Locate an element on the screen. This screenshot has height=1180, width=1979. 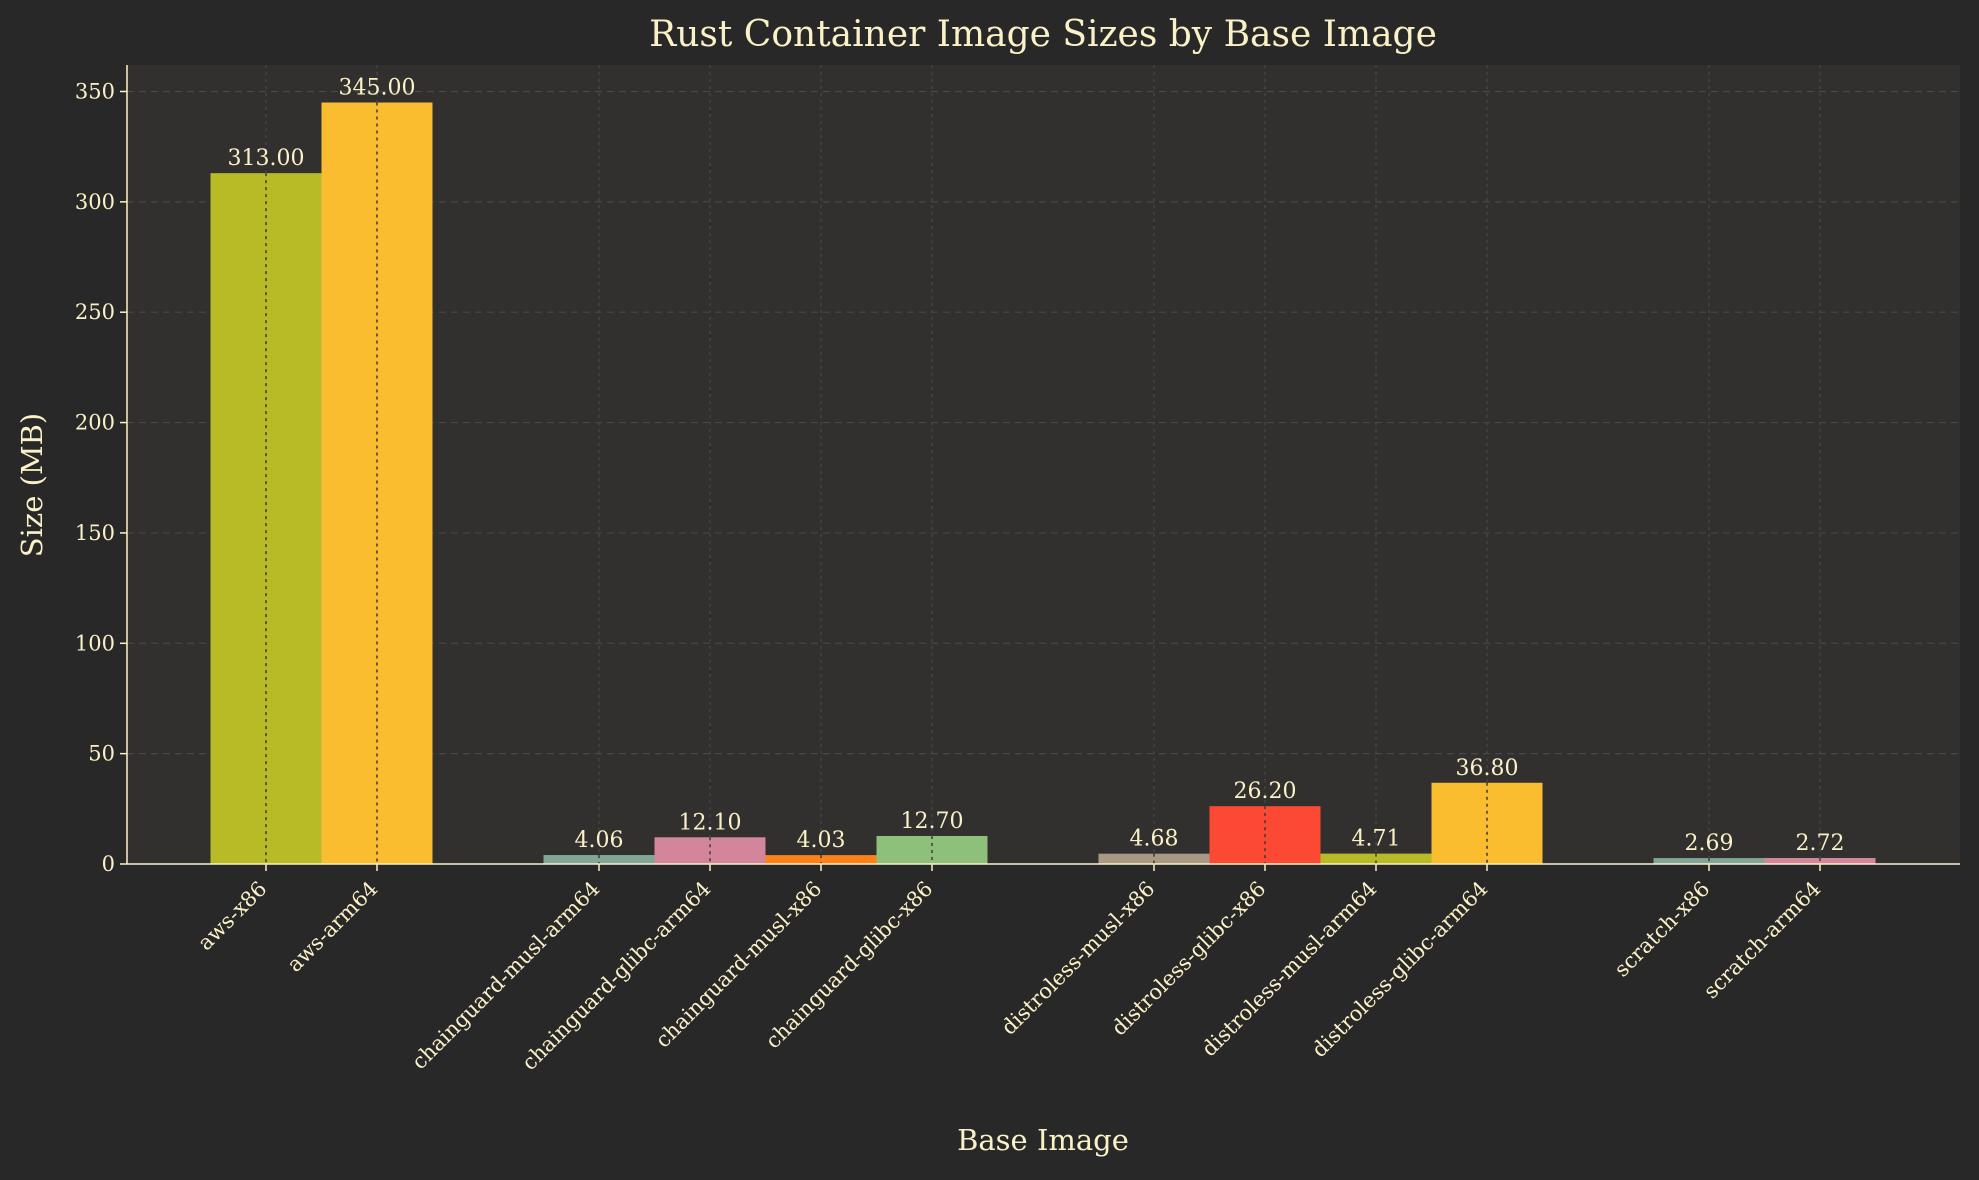
y-tick-label: 250 is located at coordinates (95, 312).